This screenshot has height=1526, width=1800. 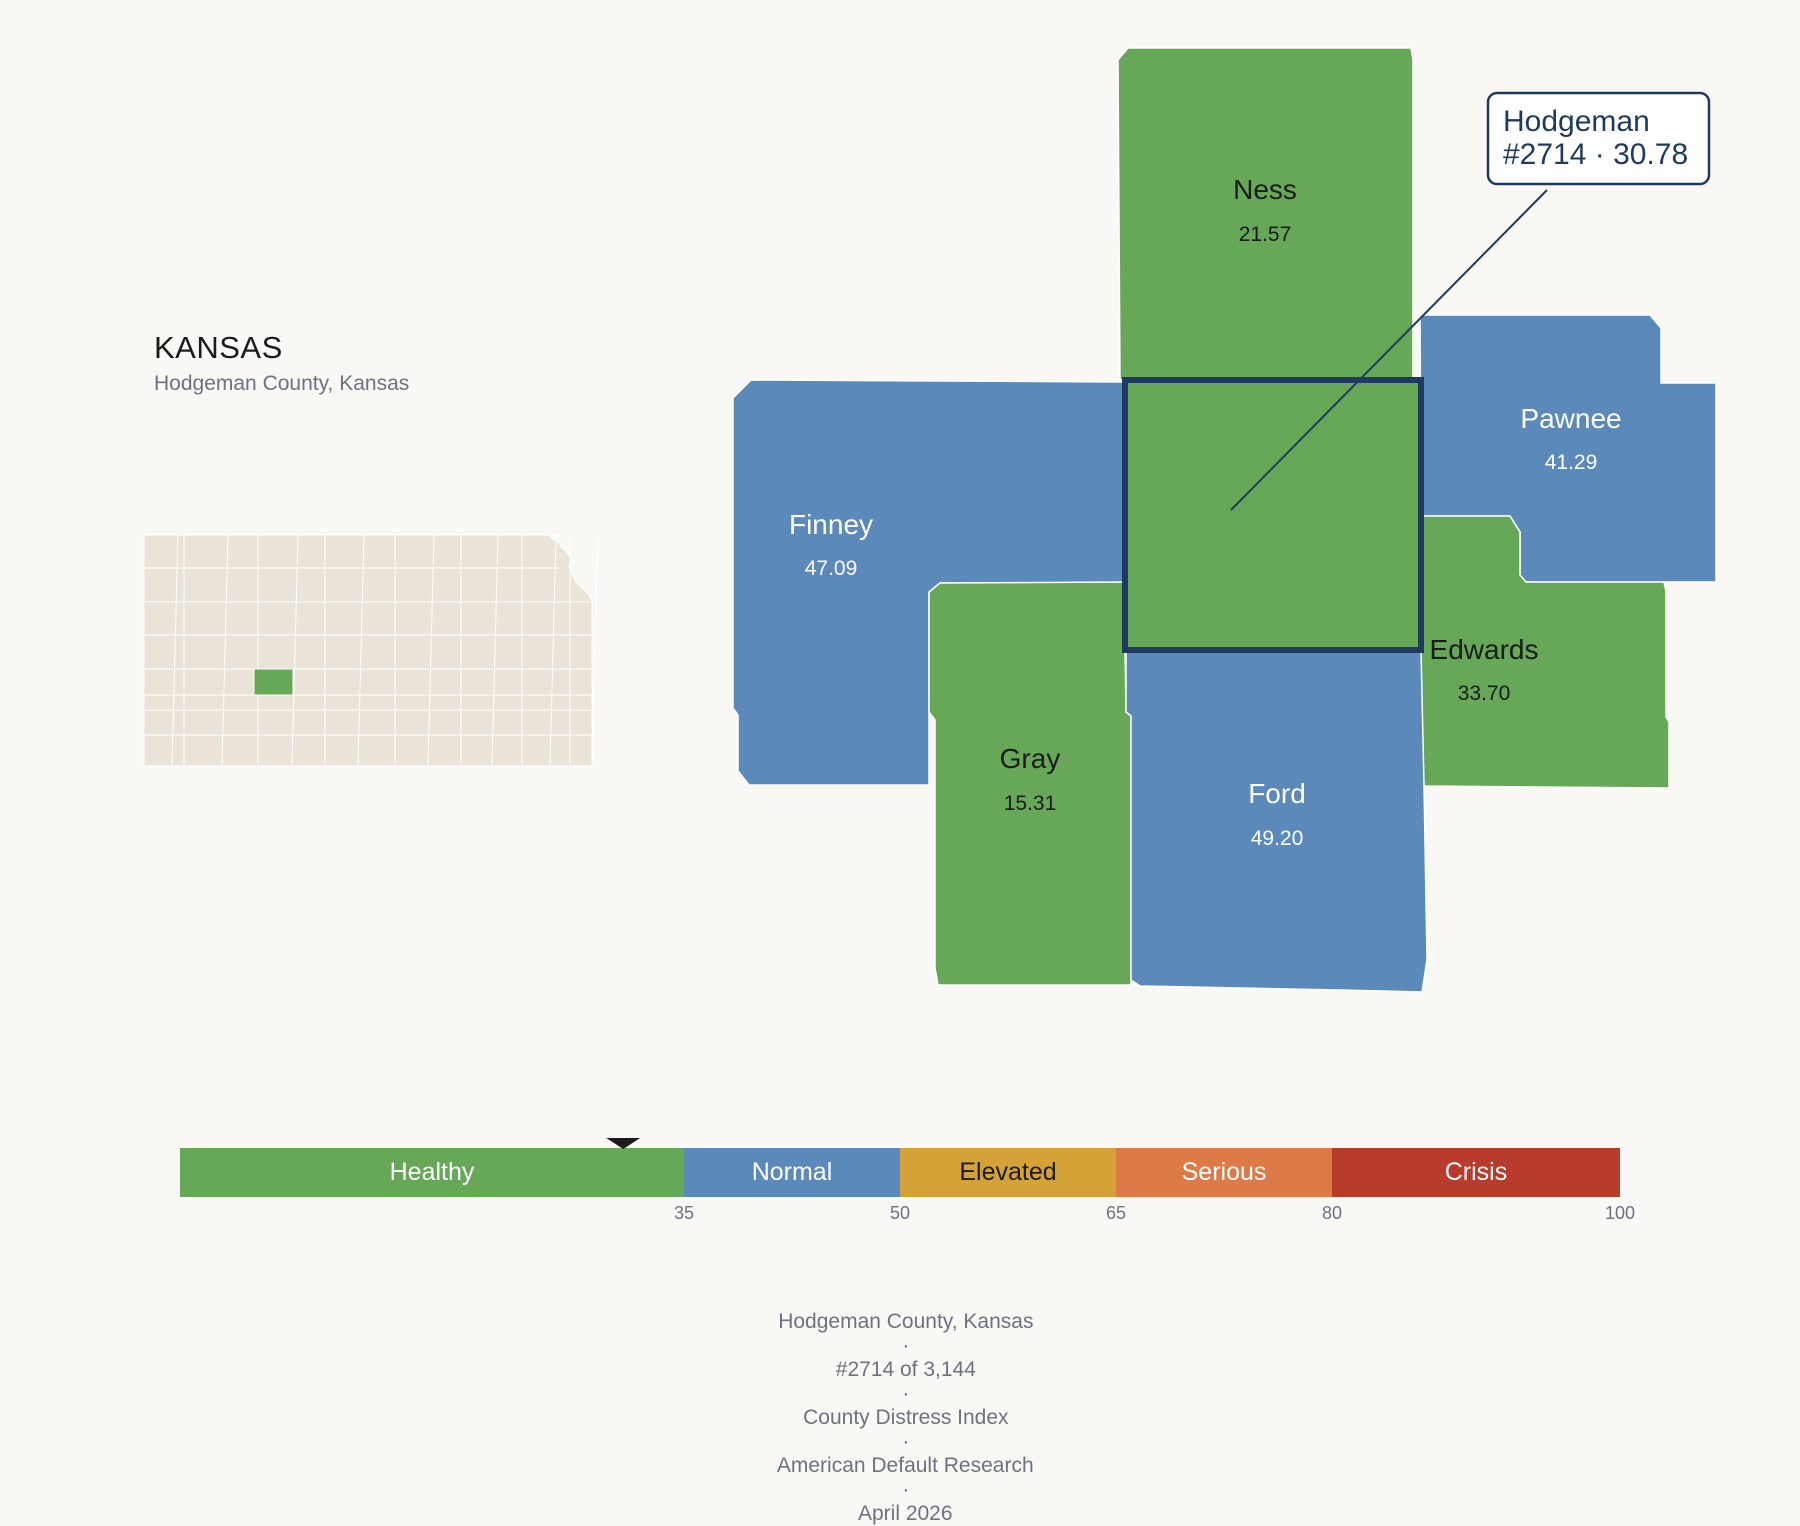 I want to click on legend-band-label-healthy: Healthy, so click(x=432, y=1172).